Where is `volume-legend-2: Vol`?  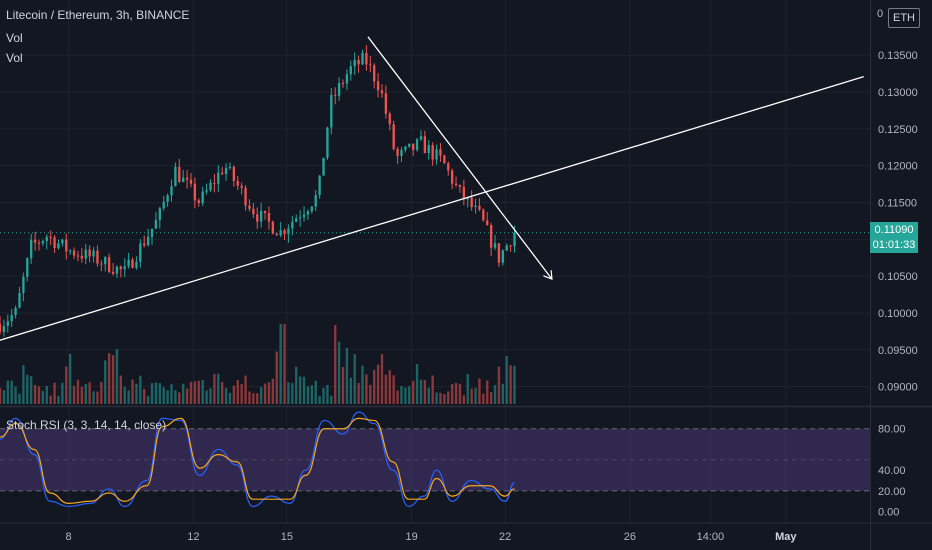
volume-legend-2: Vol is located at coordinates (14, 58).